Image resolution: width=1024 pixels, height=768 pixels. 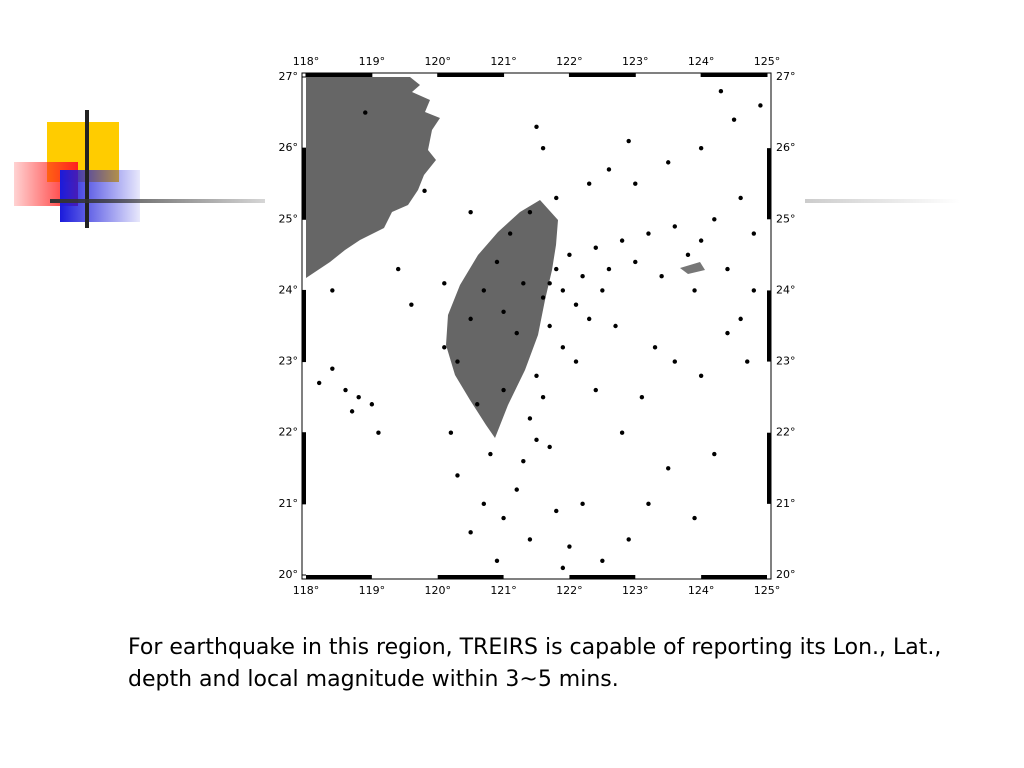 I want to click on x-tick-label-top: 122°, so click(x=569, y=61).